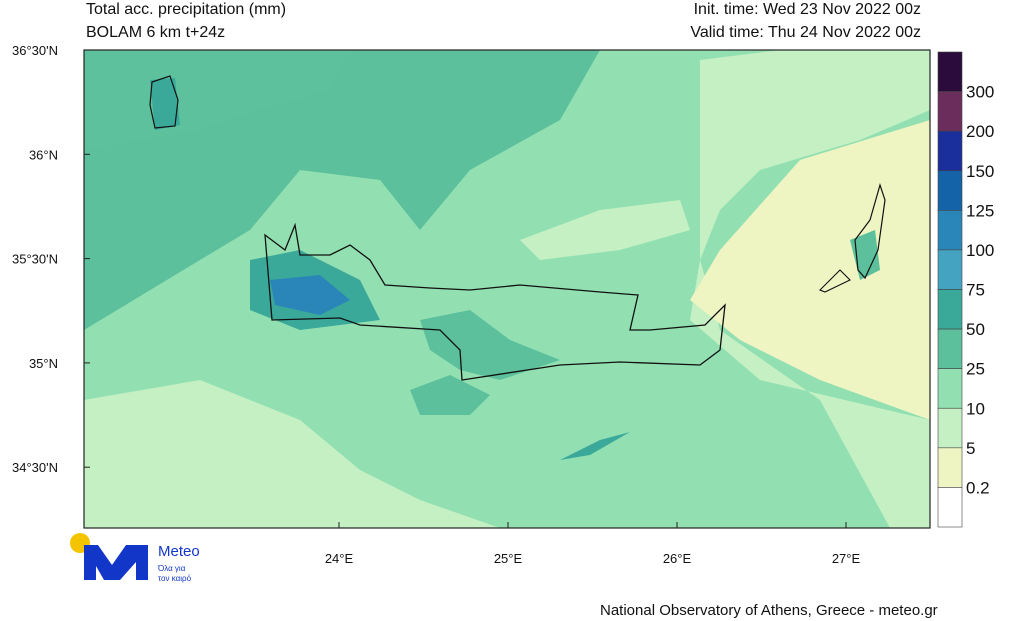  Describe the element at coordinates (970, 448) in the screenshot. I see `colorbar-label: 5` at that location.